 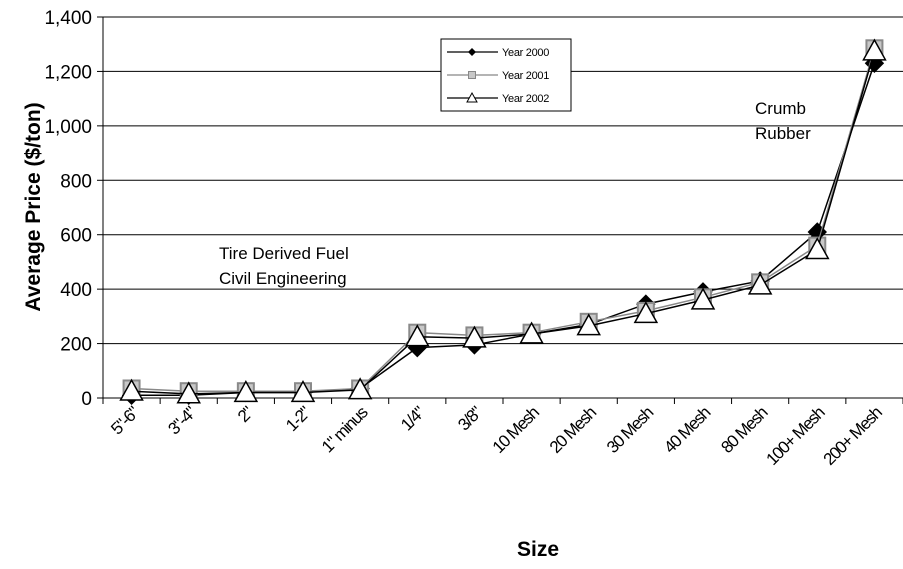 I want to click on x-tick-label: 10 Mesh, so click(x=516, y=430).